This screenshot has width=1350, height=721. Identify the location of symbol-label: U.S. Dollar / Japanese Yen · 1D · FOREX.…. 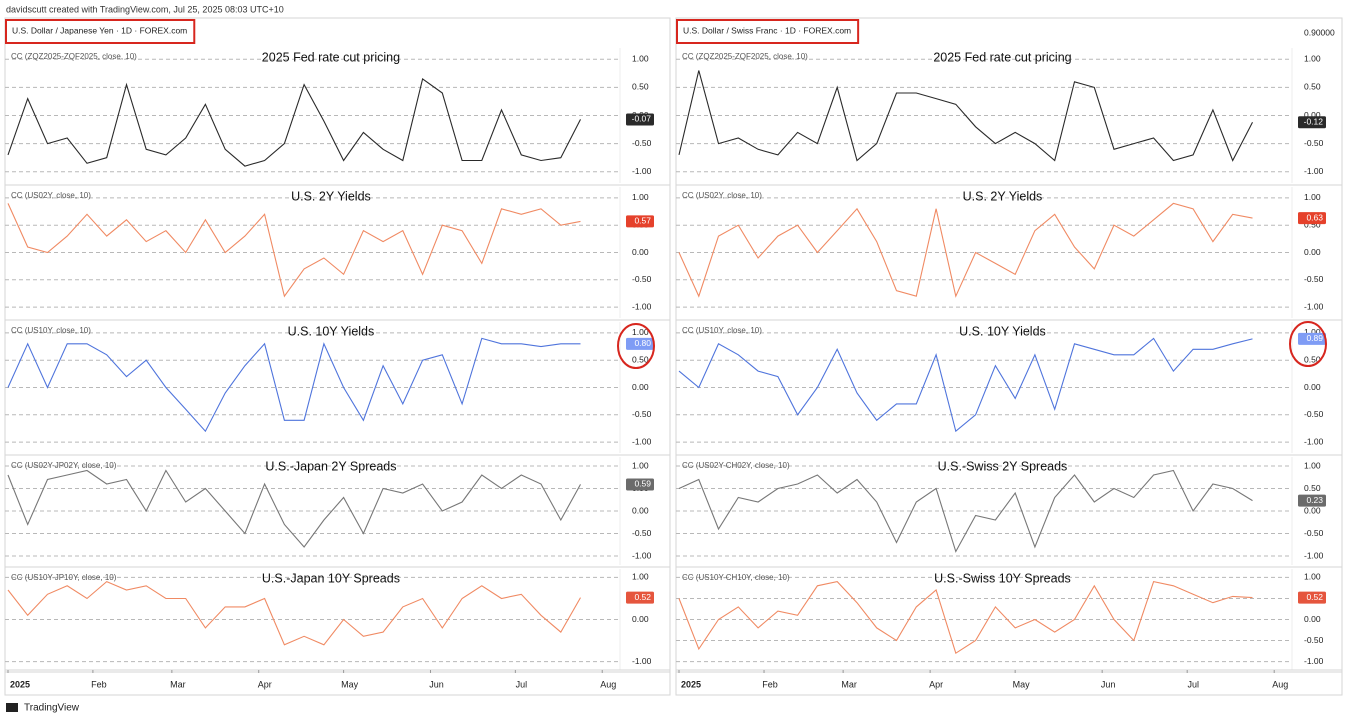
(99, 30).